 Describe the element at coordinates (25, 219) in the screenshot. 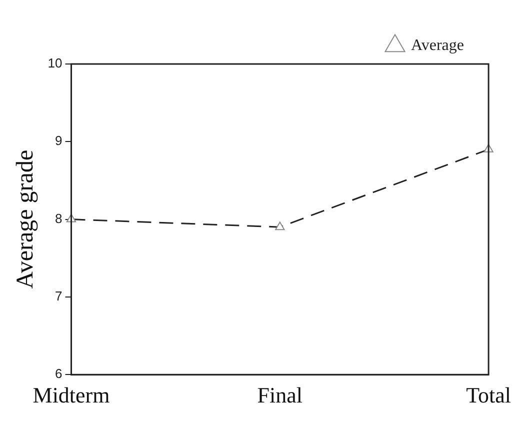

I see `y-axis-title: Average grade` at that location.